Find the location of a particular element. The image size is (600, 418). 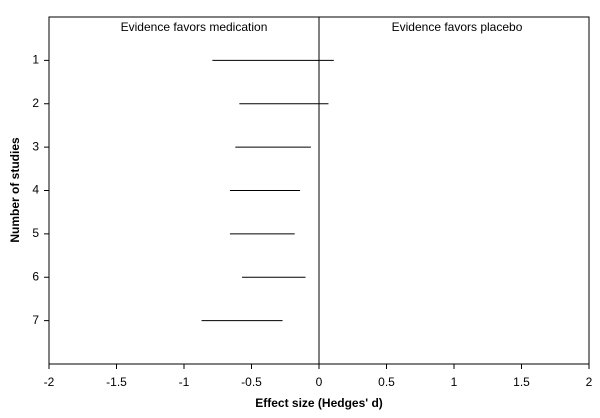

x-tick-label: 1.5 is located at coordinates (521, 382).